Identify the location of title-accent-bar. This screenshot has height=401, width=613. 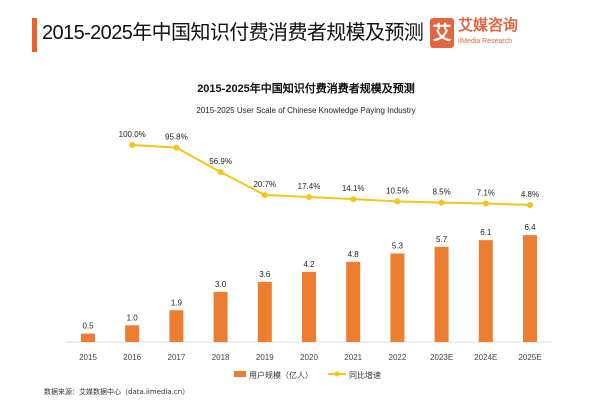
(34, 35).